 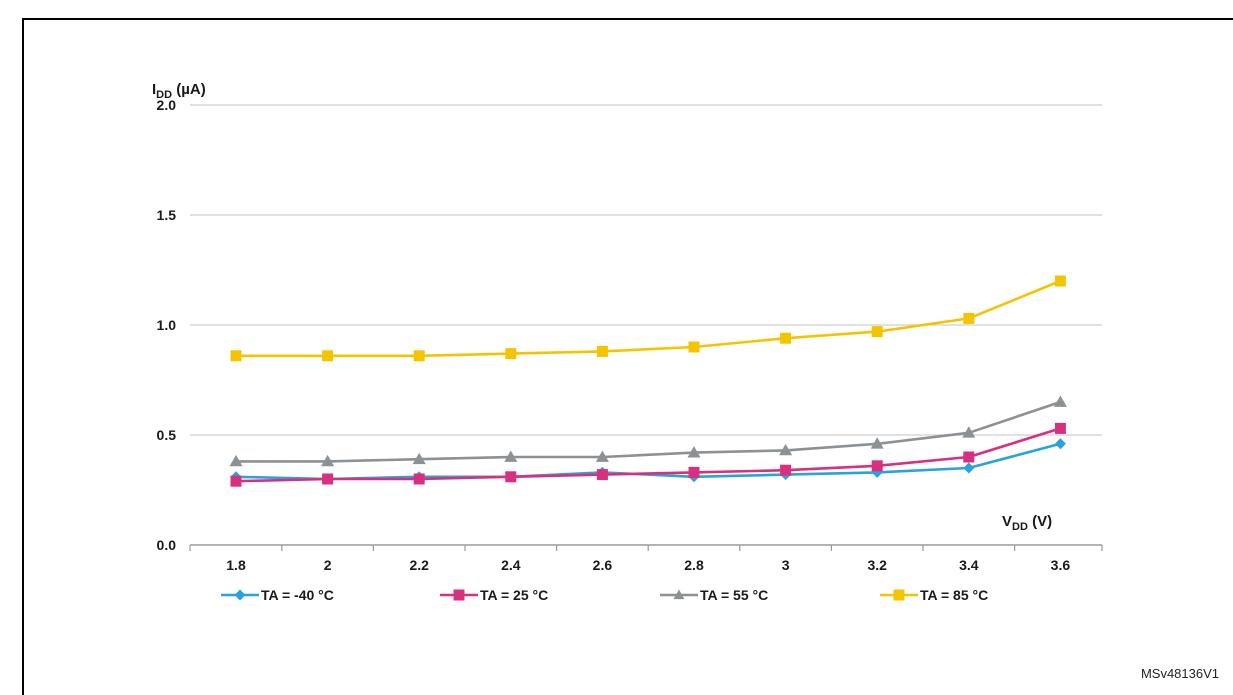 I want to click on x-tick-label: 2.2, so click(x=419, y=565).